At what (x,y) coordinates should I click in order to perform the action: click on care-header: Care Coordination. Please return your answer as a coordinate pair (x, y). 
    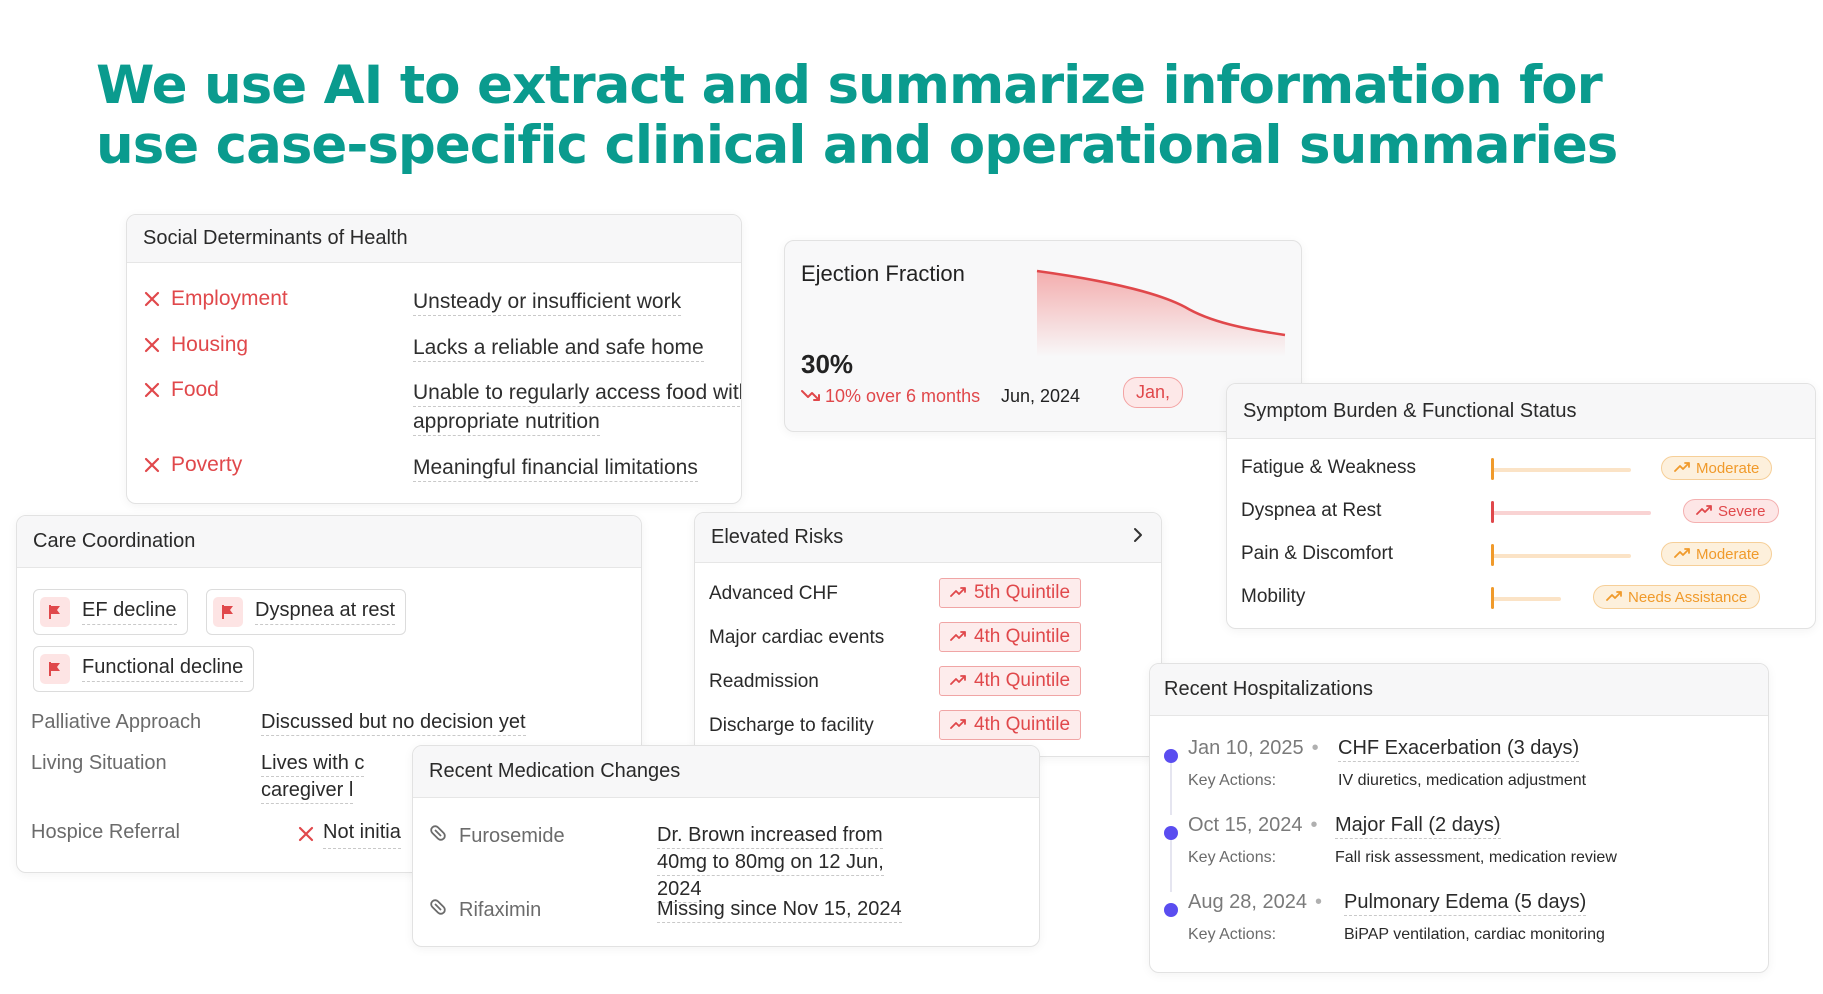
    Looking at the image, I should click on (329, 542).